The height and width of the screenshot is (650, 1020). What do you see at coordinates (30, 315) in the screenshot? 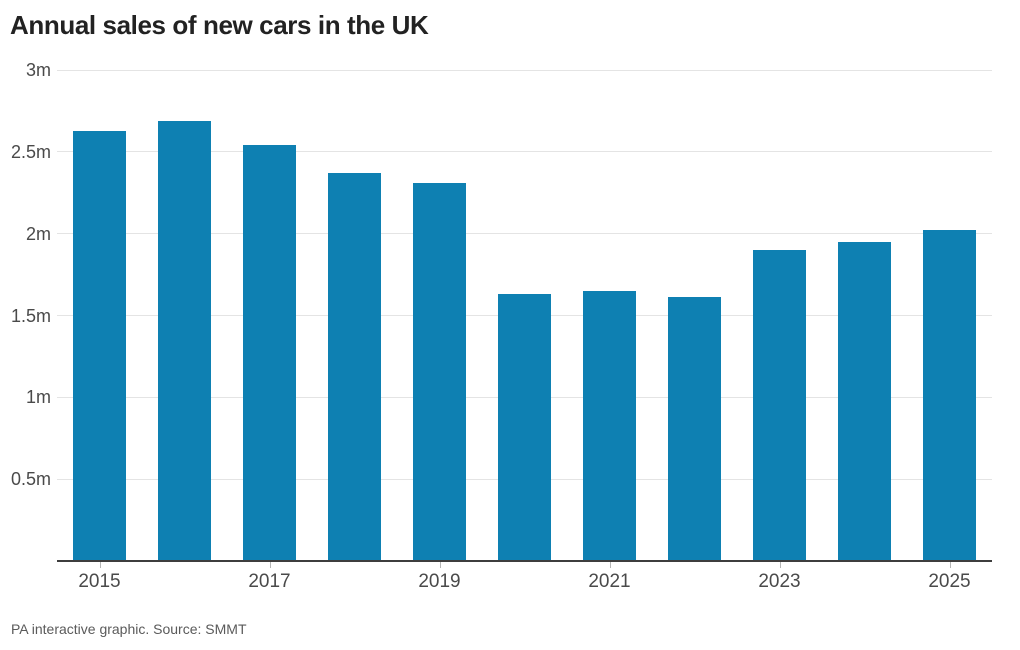
I see `y-tick-label-1.5m: 1.5m` at bounding box center [30, 315].